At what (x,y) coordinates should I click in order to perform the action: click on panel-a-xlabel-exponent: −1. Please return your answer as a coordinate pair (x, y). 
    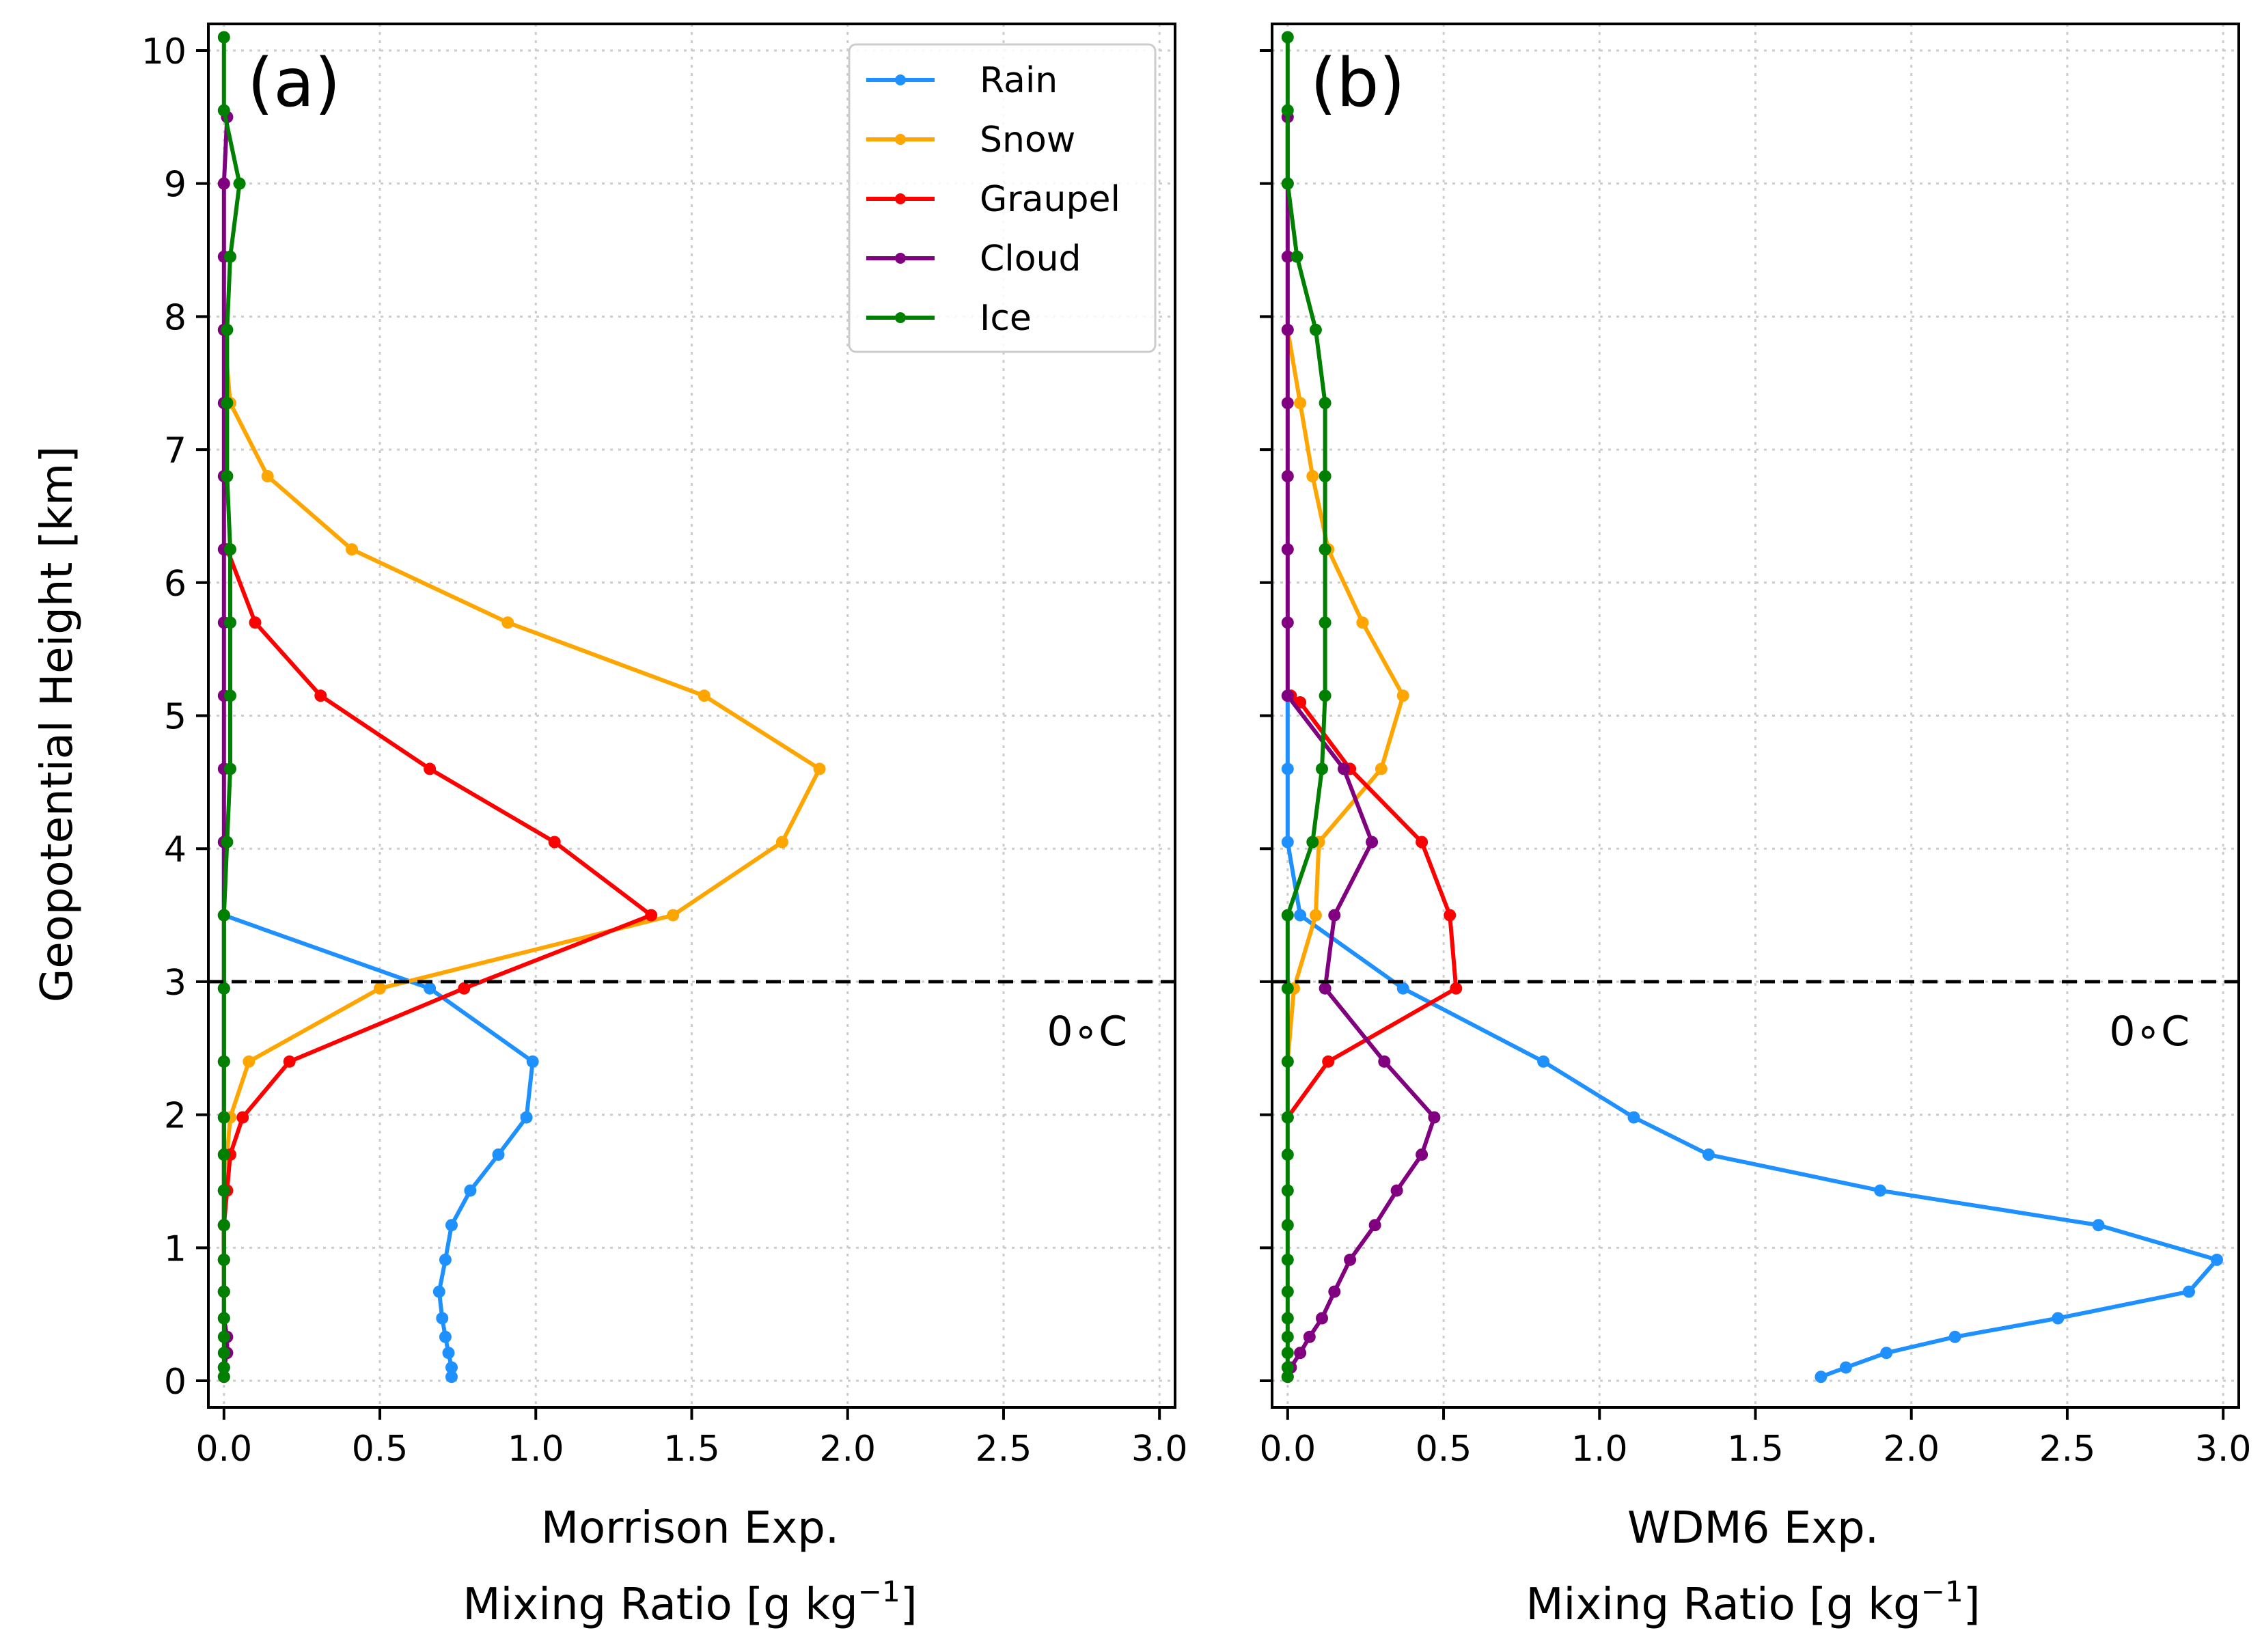
    Looking at the image, I should click on (879, 1592).